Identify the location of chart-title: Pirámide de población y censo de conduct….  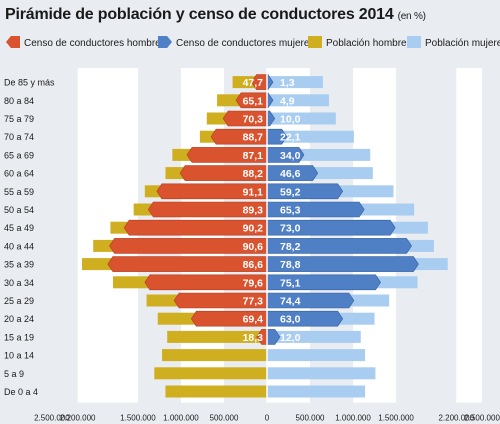
(215, 15).